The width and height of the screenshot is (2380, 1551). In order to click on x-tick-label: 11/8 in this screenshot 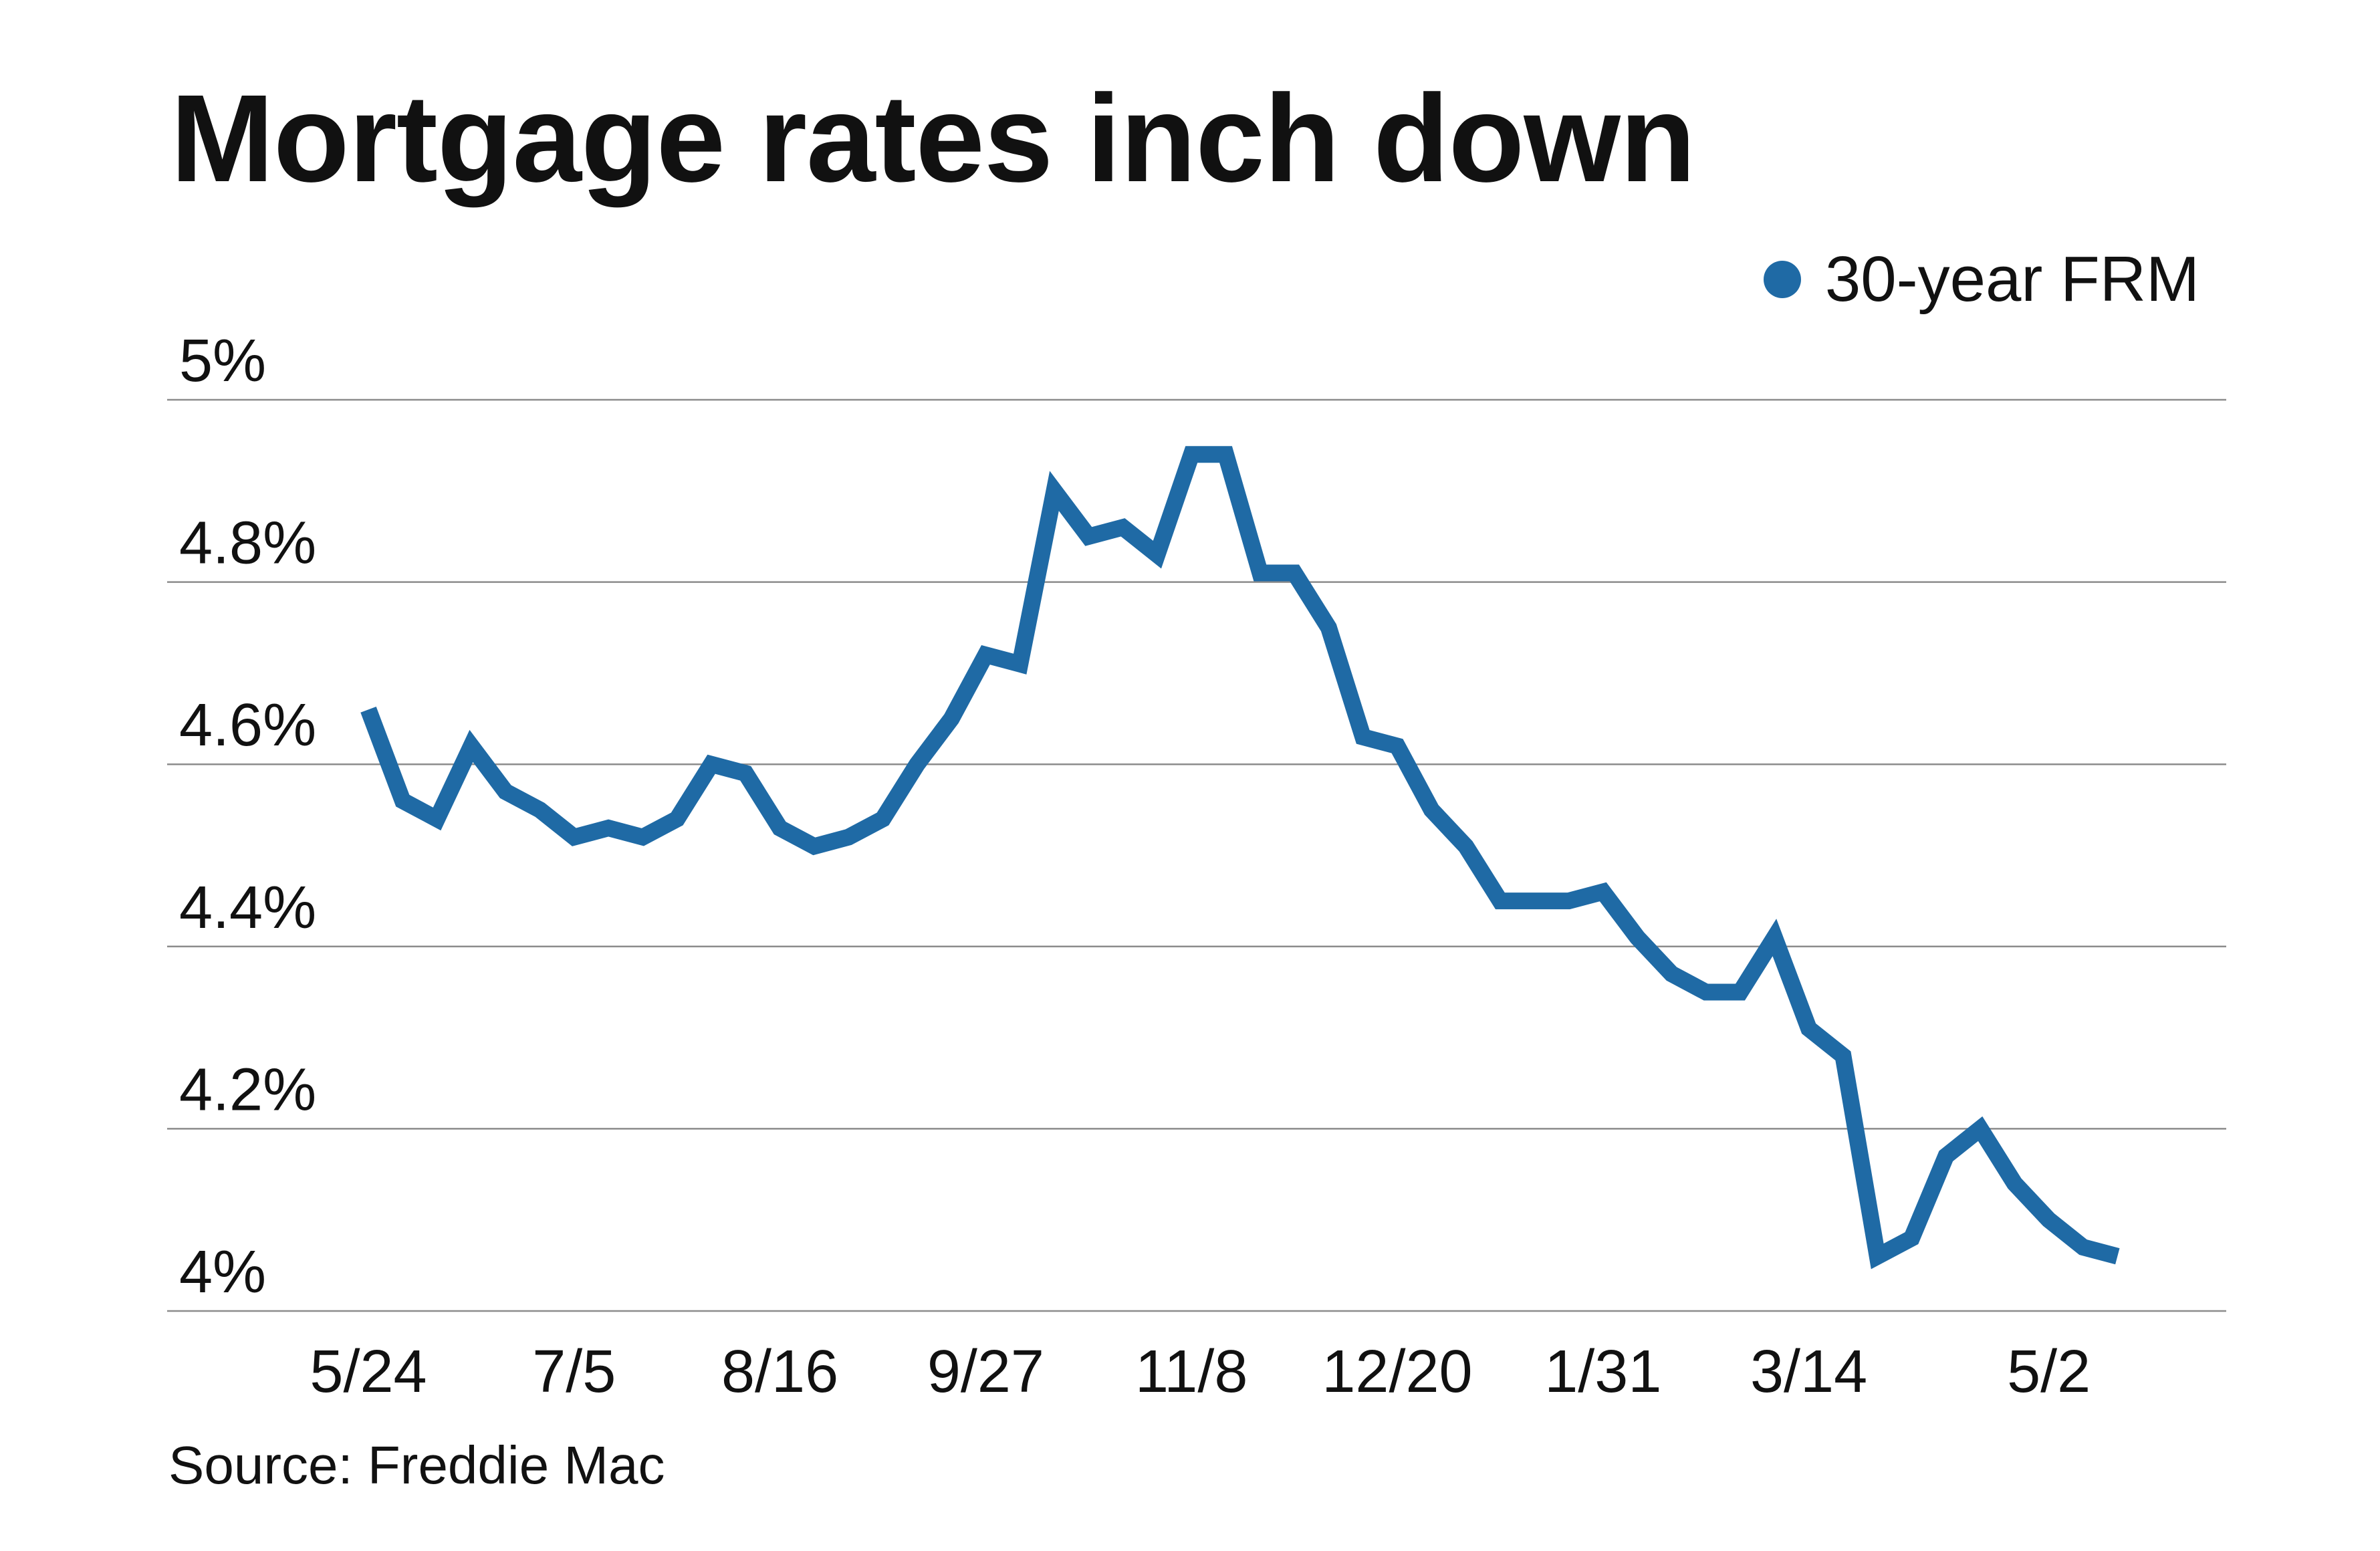, I will do `click(1191, 1371)`.